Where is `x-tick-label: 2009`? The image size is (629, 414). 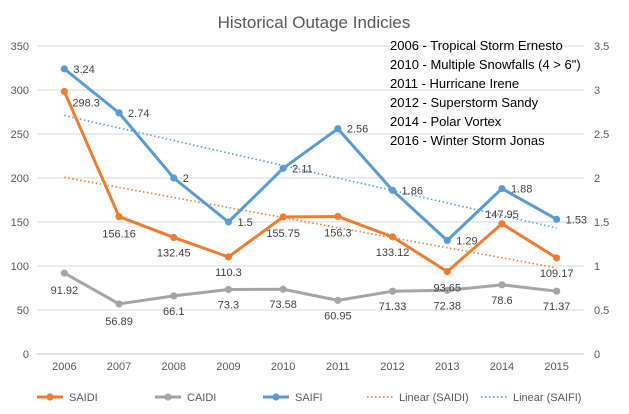
x-tick-label: 2009 is located at coordinates (228, 367).